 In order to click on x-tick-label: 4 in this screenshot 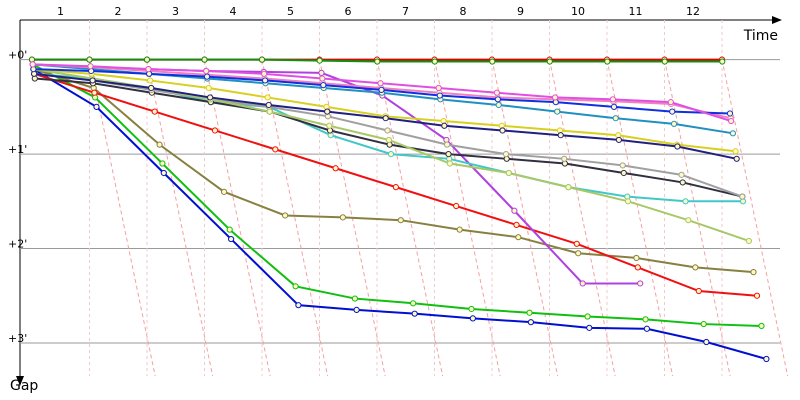, I will do `click(233, 11)`.